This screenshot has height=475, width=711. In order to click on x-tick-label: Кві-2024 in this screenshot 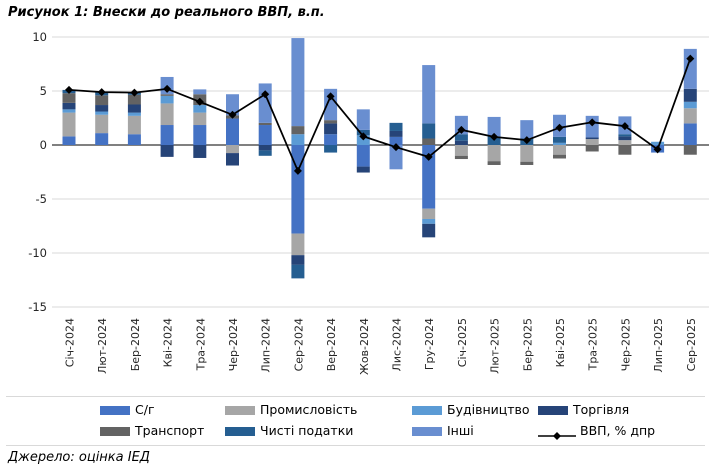, I will do `click(168, 342)`.